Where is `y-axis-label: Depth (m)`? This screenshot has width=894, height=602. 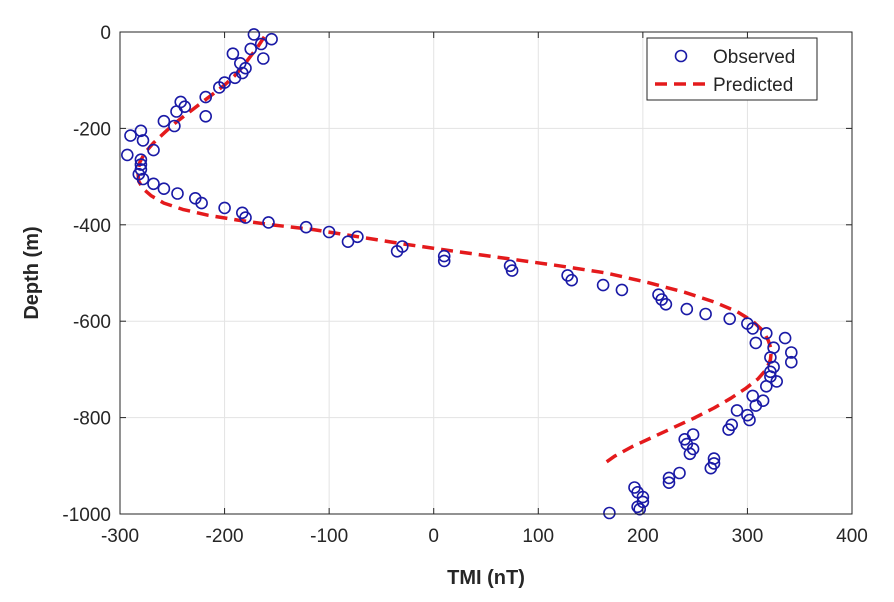
y-axis-label: Depth (m) is located at coordinates (32, 272).